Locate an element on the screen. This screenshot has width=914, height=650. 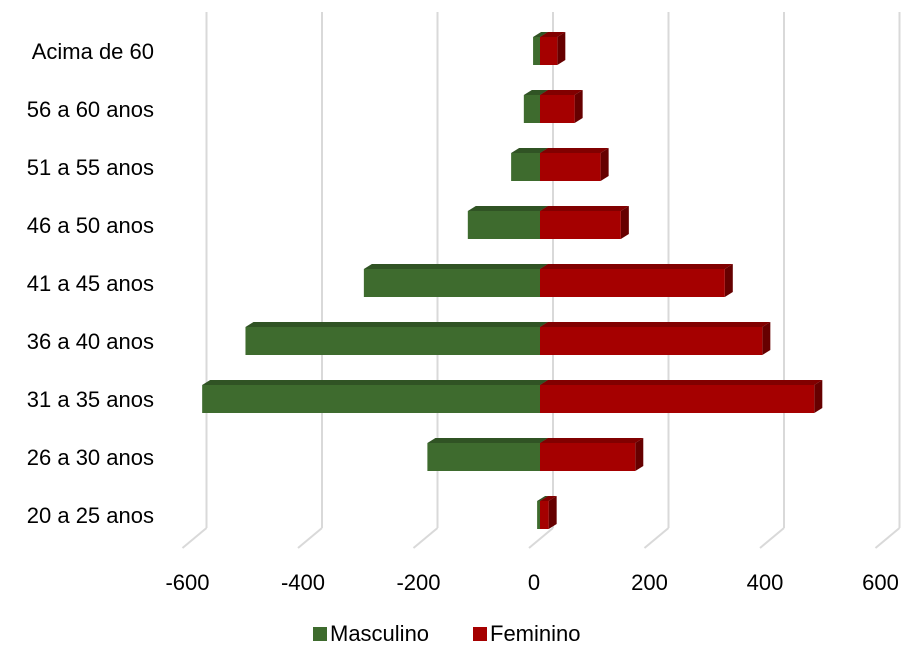
category-label: 56 a 60 anos is located at coordinates (90, 109).